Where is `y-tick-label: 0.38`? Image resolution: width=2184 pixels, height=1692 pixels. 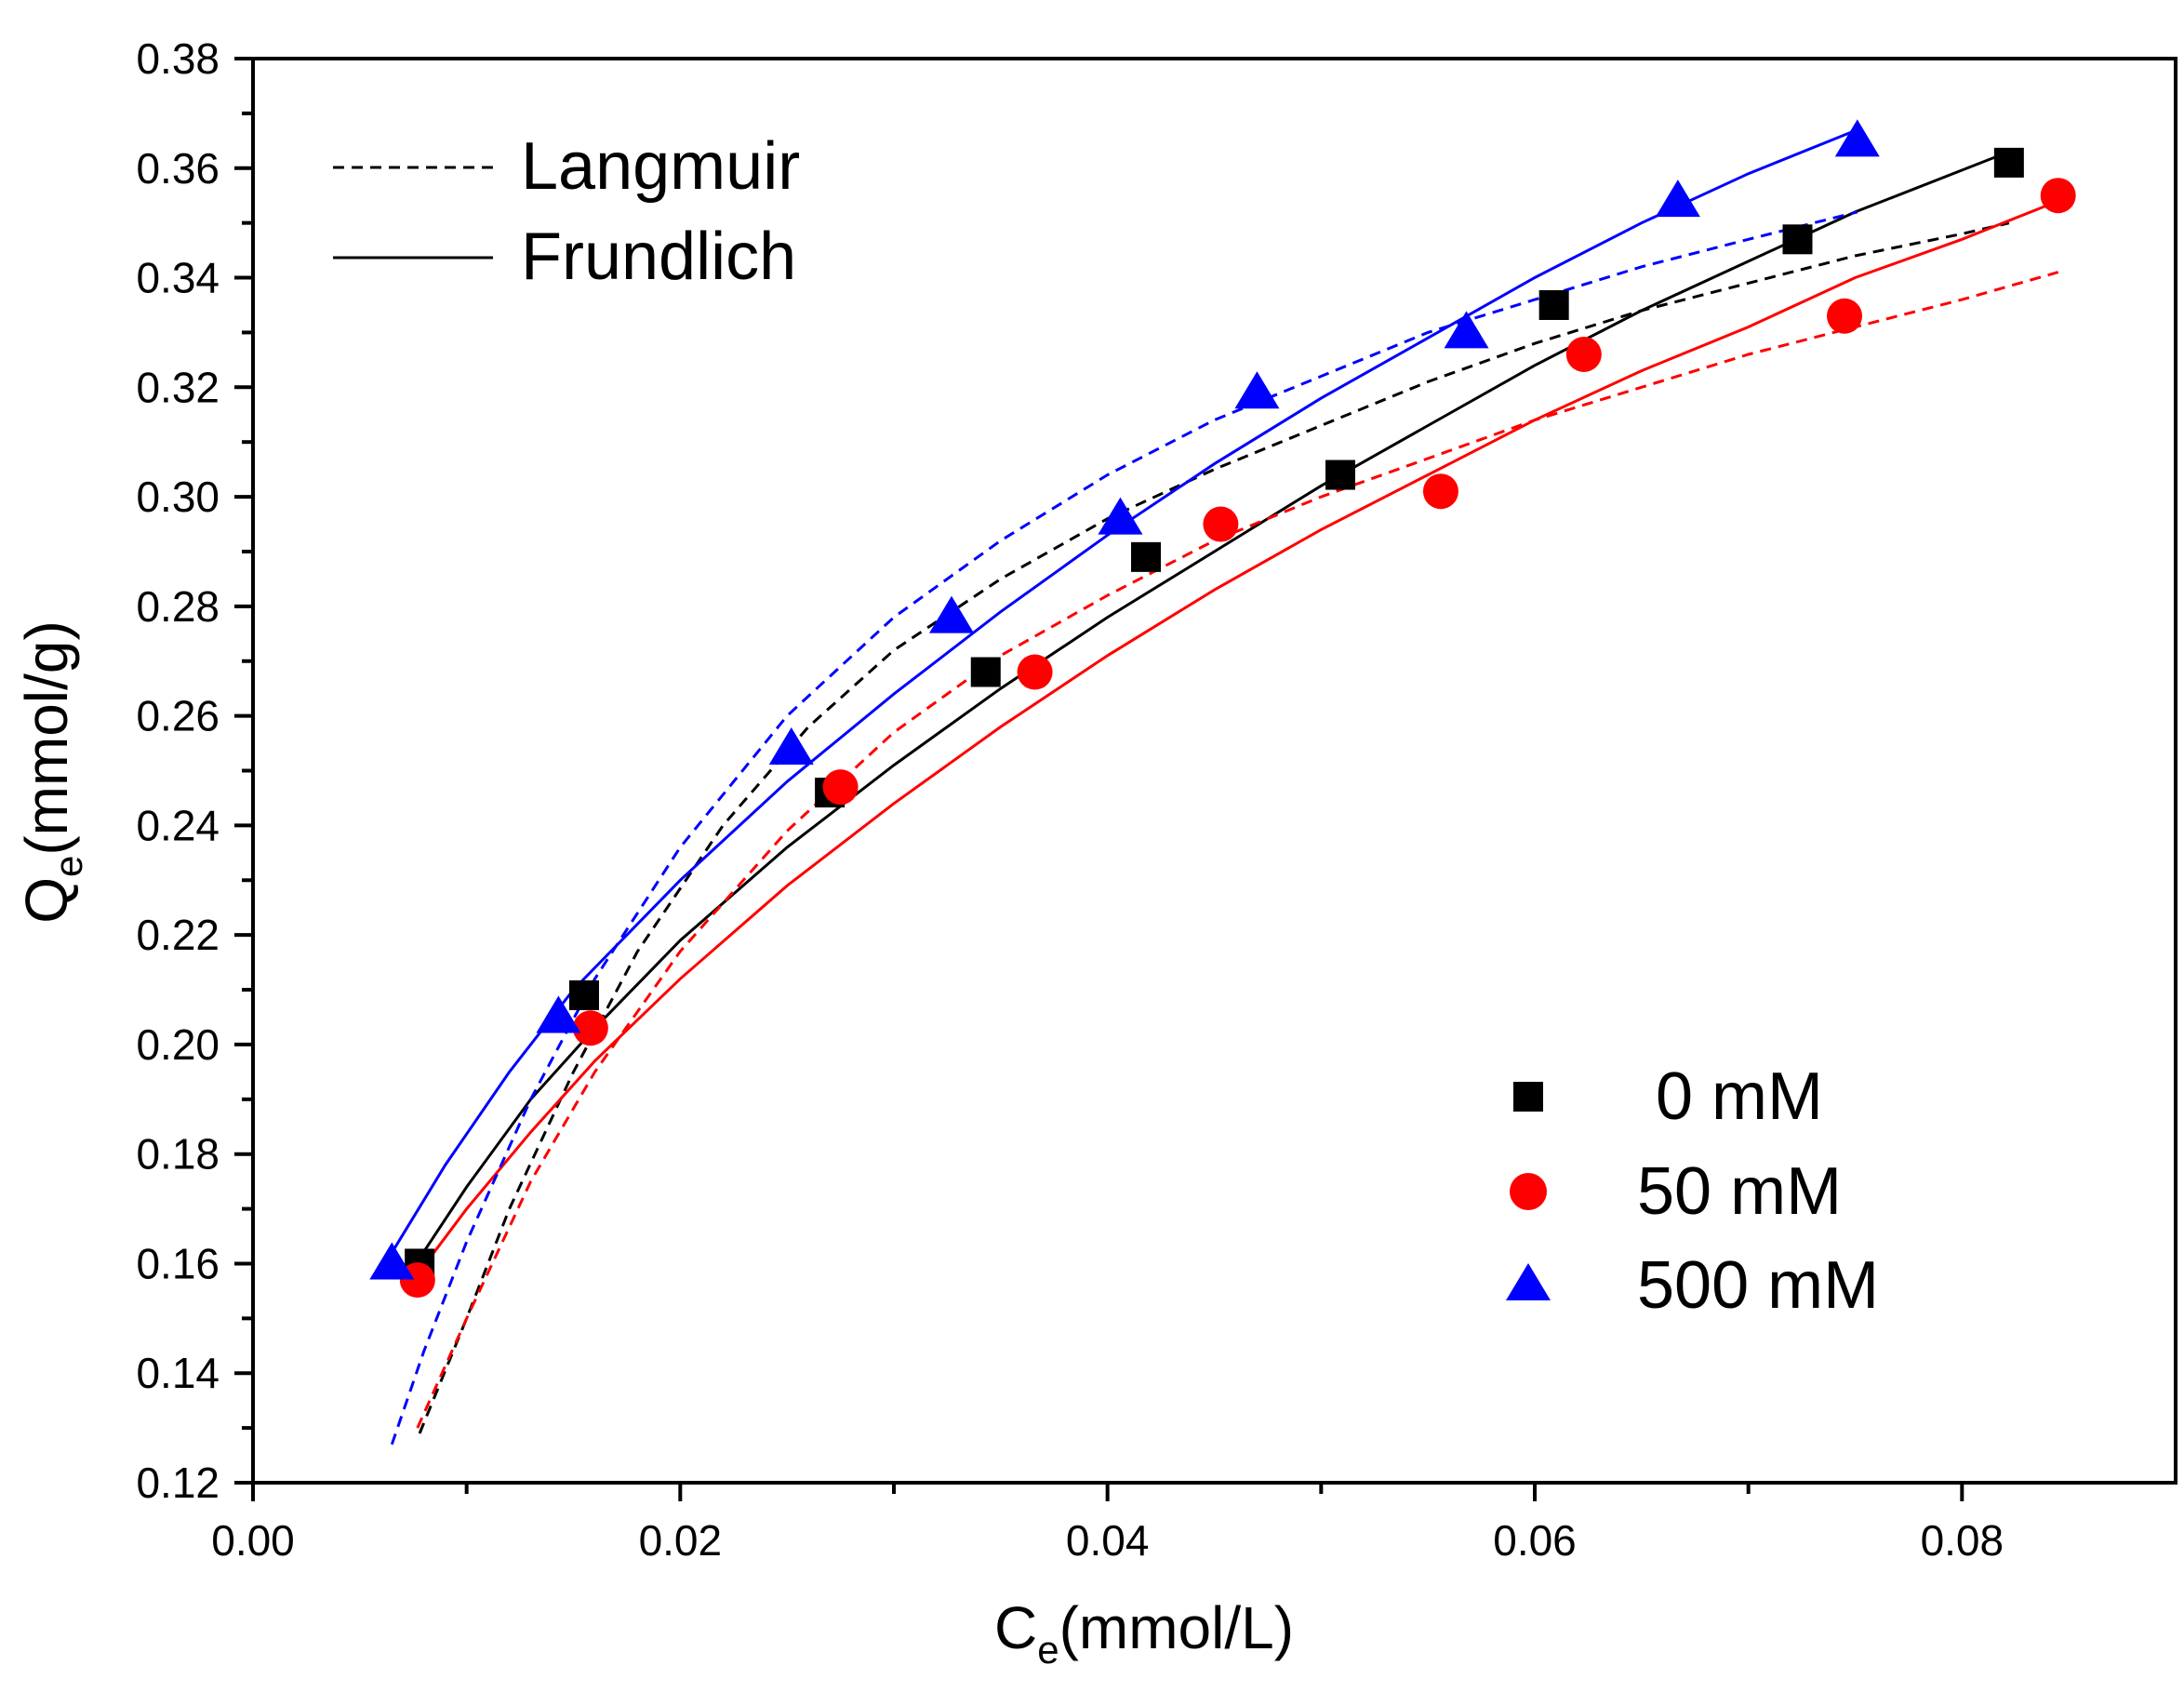
y-tick-label: 0.38 is located at coordinates (178, 58).